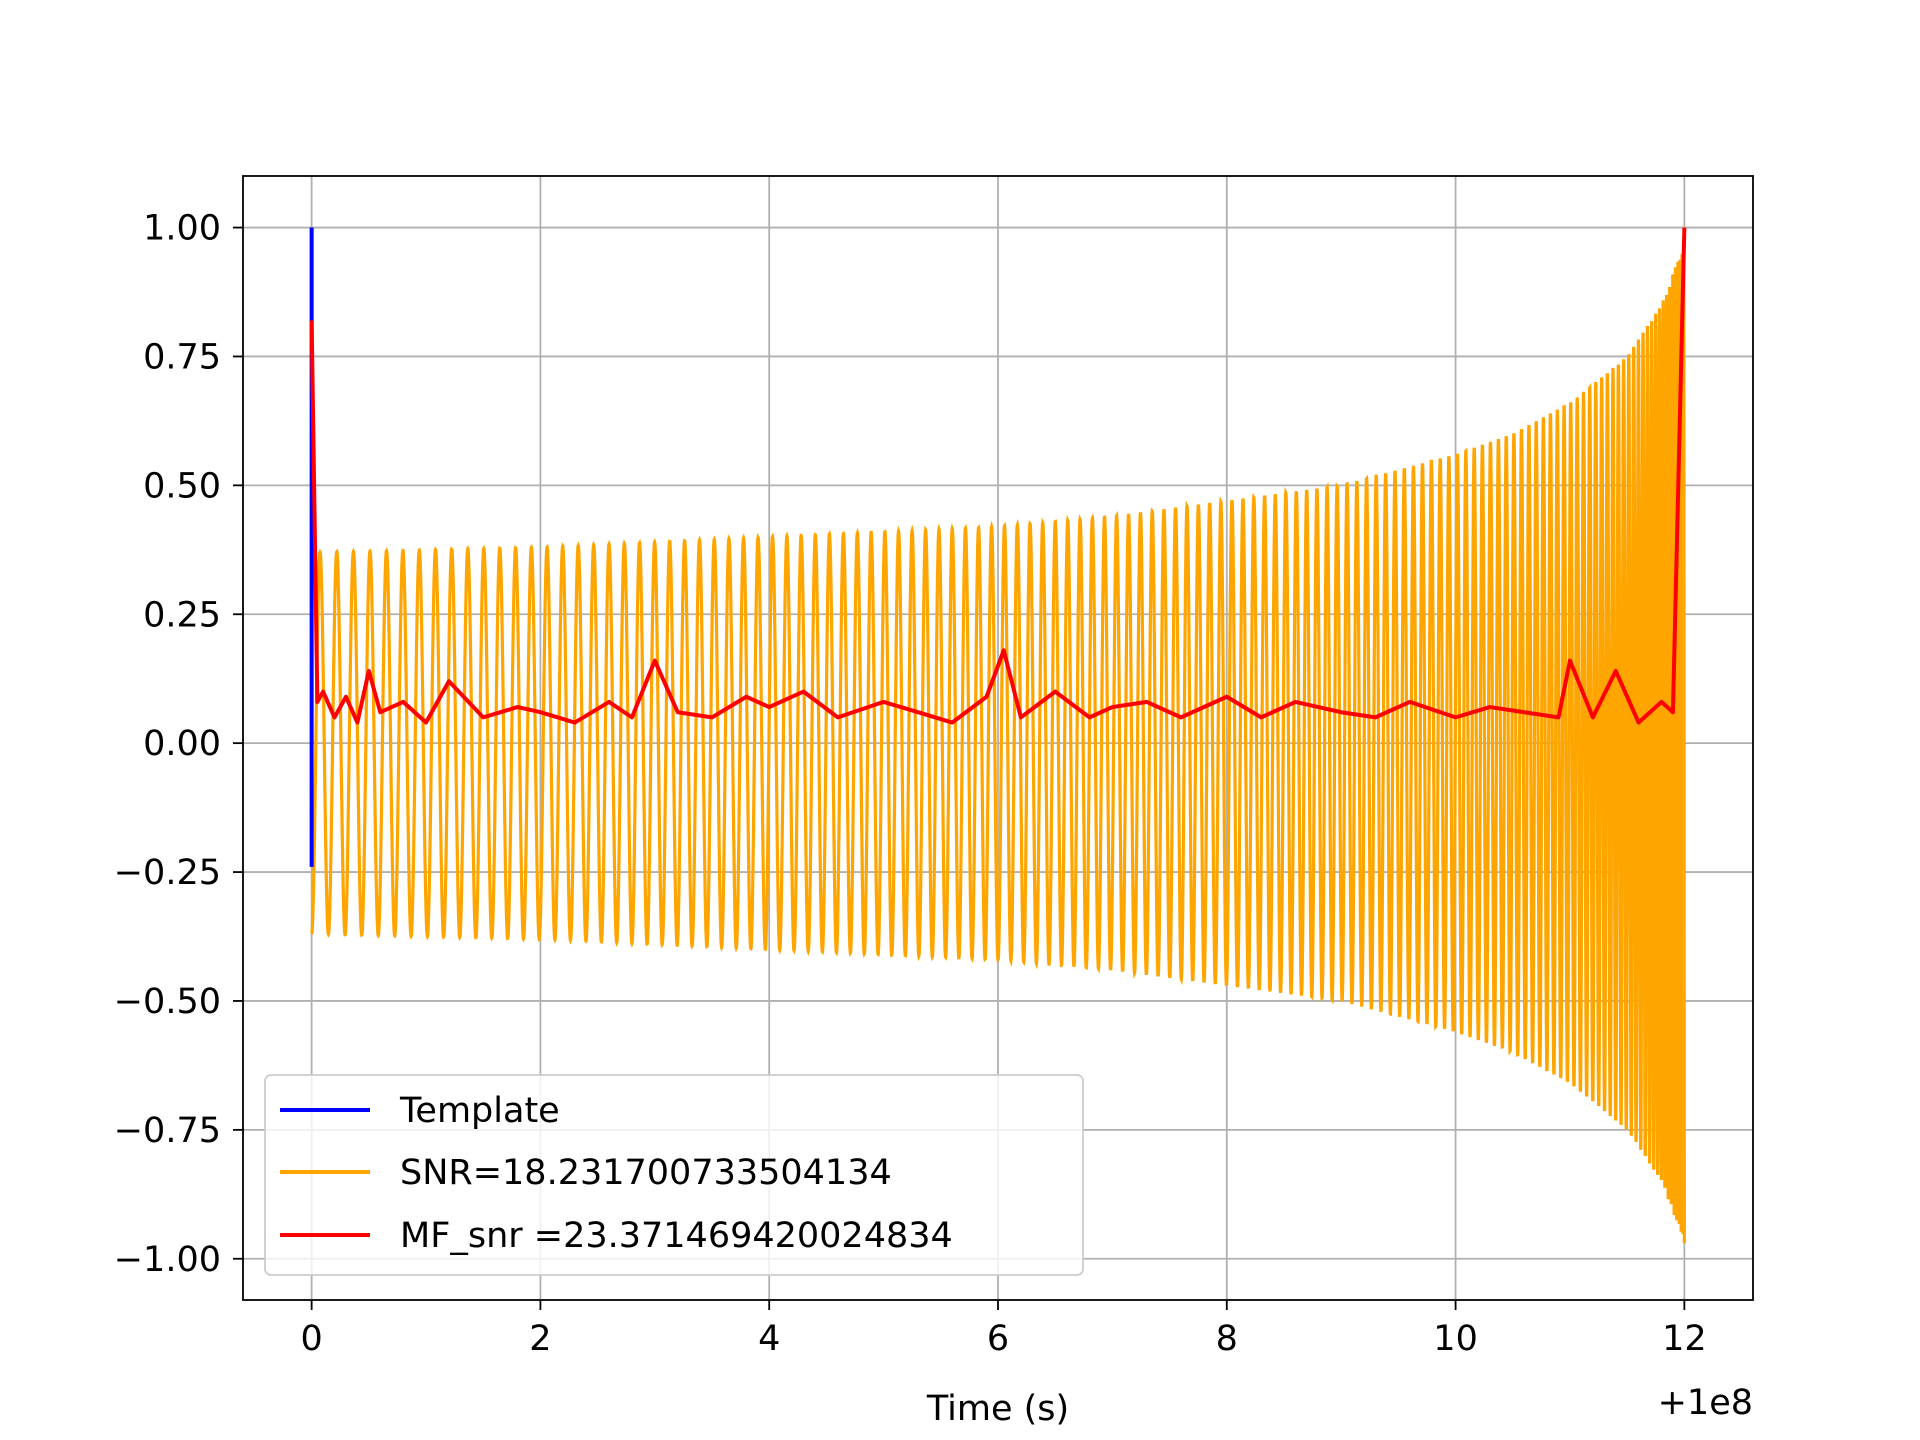 The height and width of the screenshot is (1440, 1920). Describe the element at coordinates (167, 1260) in the screenshot. I see `y-tick-label: −1.00` at that location.